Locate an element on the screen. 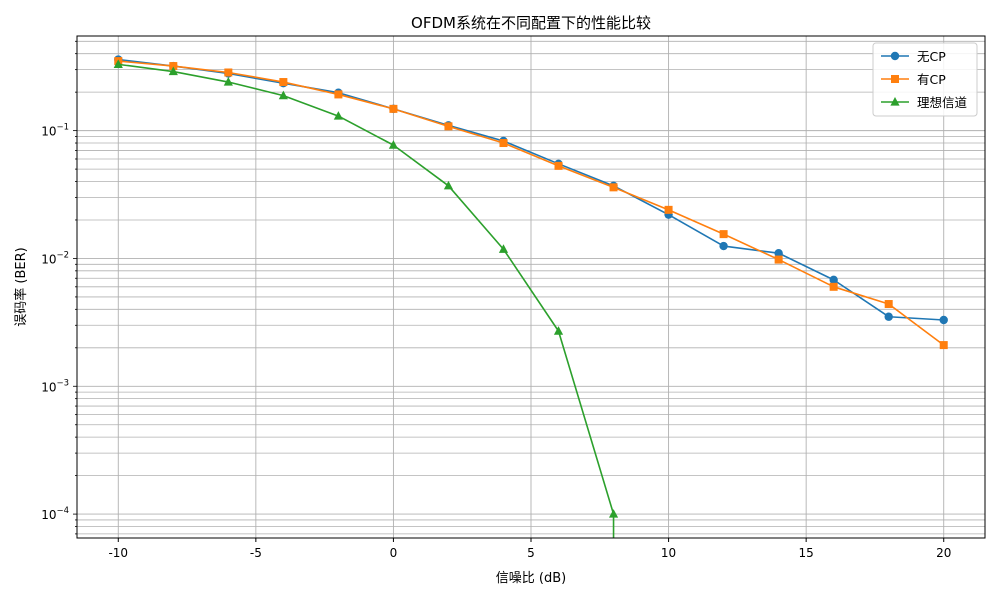 This screenshot has height=604, width=1000. legend-label: 理想信道 is located at coordinates (942, 102).